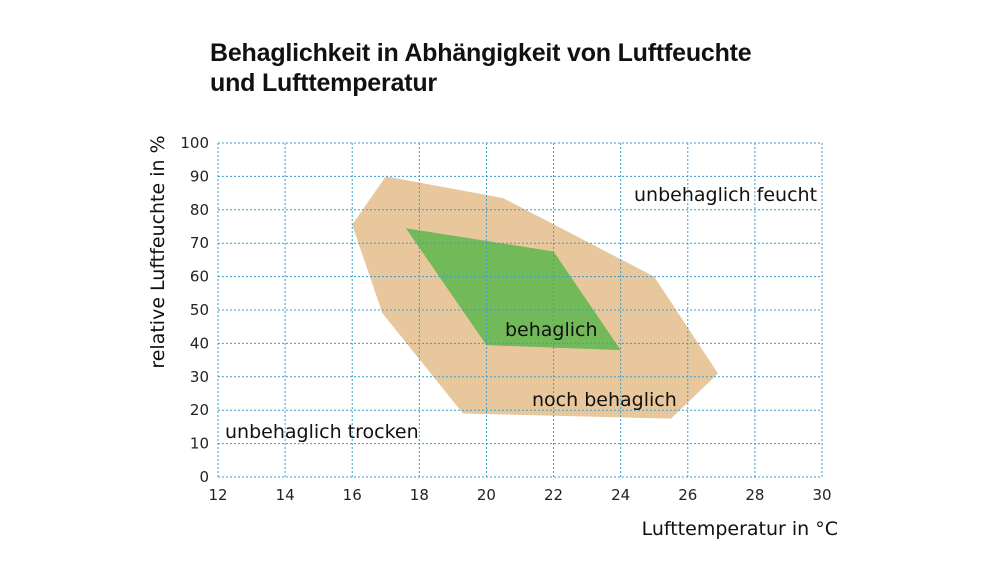 This screenshot has width=1000, height=562. I want to click on y-axis-label: relative Luftfeuchte in %, so click(158, 251).